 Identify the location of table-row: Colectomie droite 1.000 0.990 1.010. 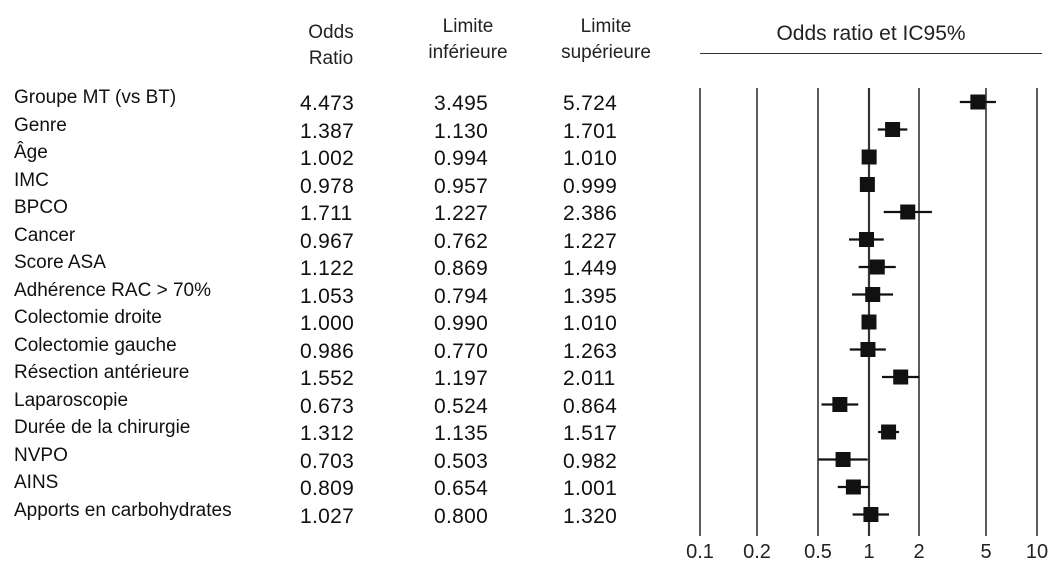
(330, 321).